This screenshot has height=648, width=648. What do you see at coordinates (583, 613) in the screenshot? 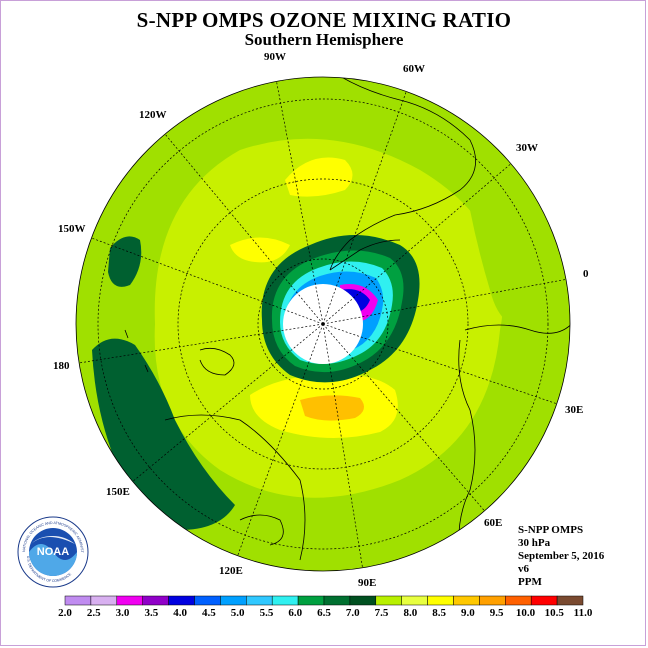
I see `colorbar-tick-label: 11.0` at bounding box center [583, 613].